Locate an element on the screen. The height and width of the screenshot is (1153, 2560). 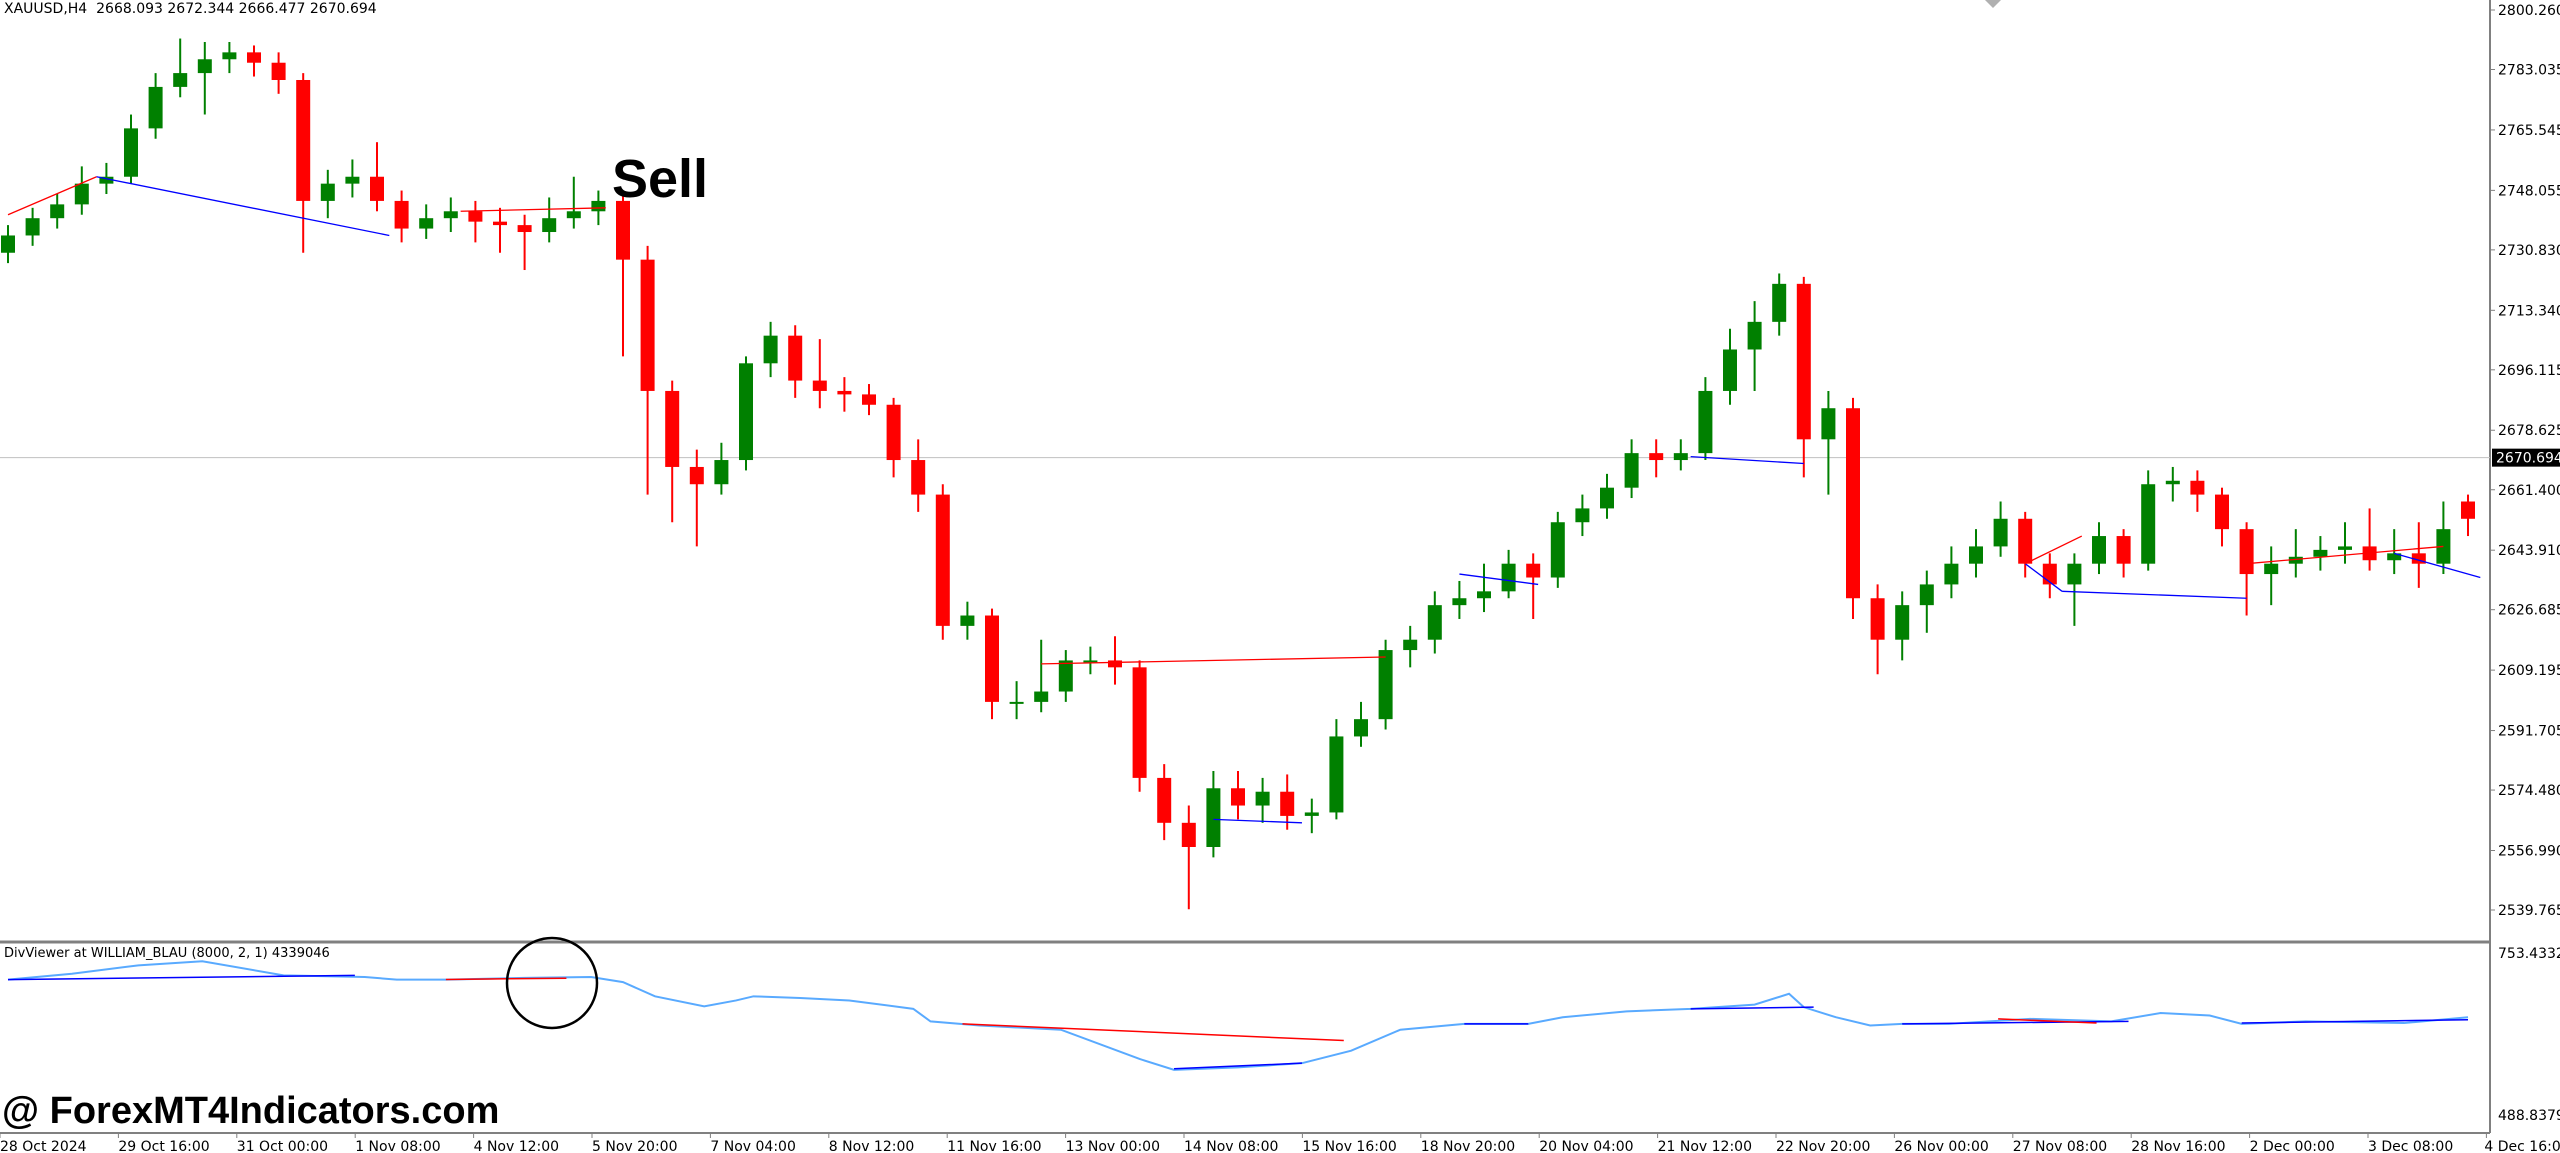
y-tick-label: 2678.625 is located at coordinates (2529, 431).